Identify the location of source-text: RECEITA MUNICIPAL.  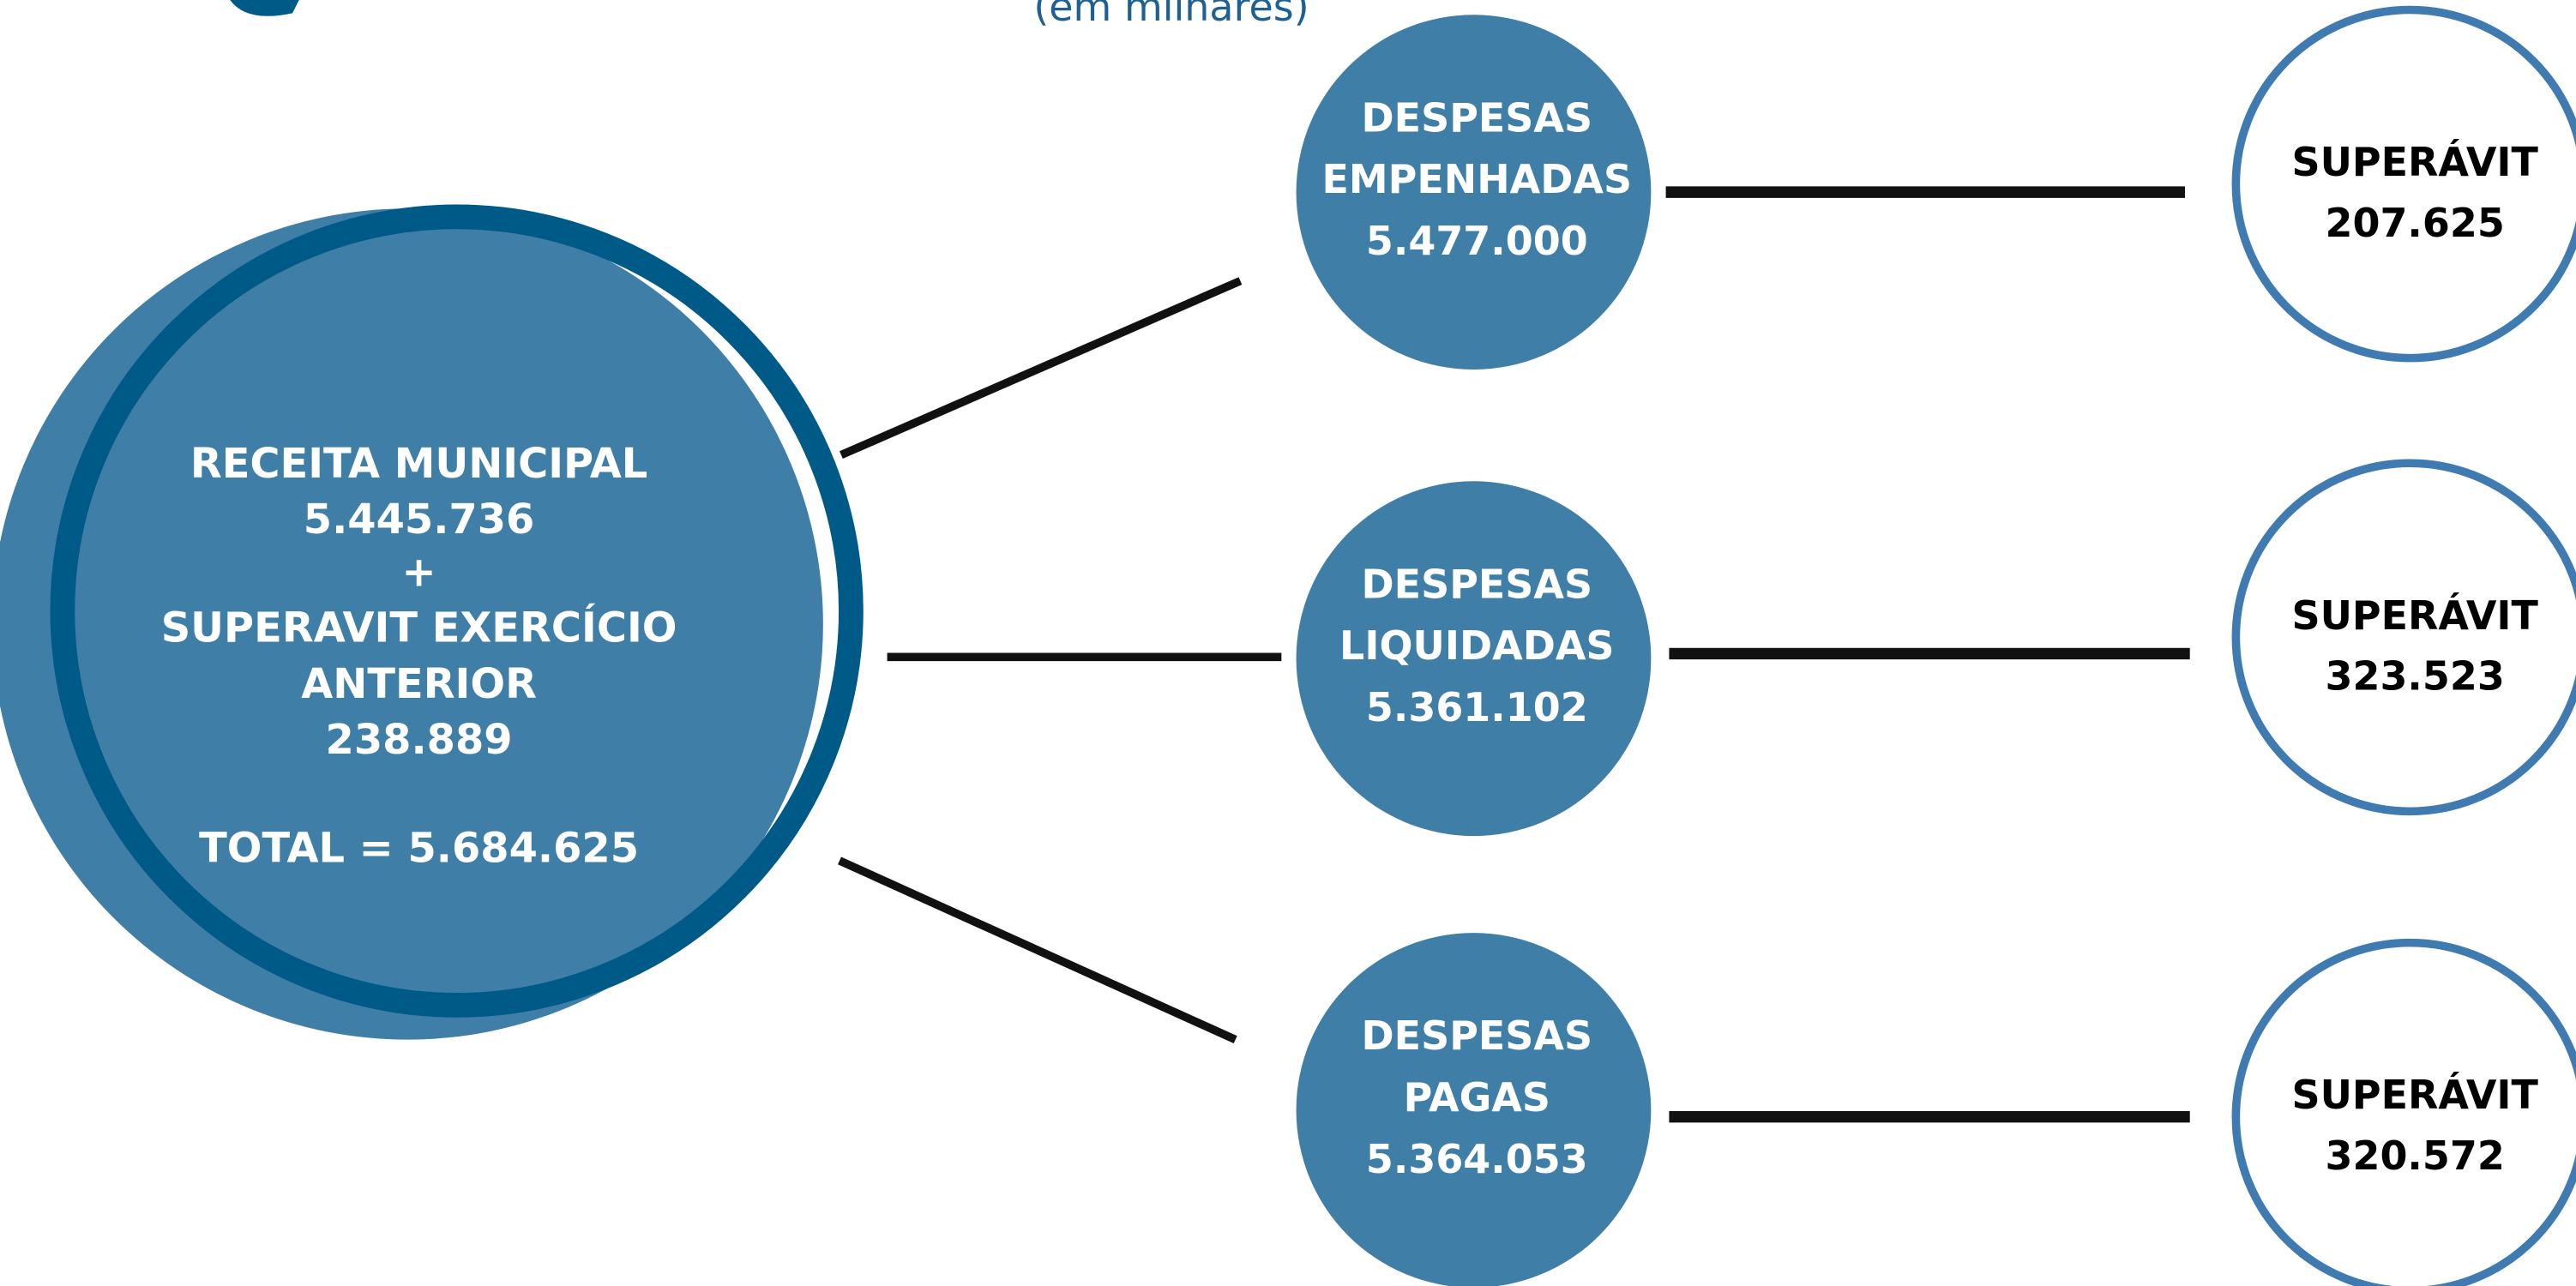
(418, 464).